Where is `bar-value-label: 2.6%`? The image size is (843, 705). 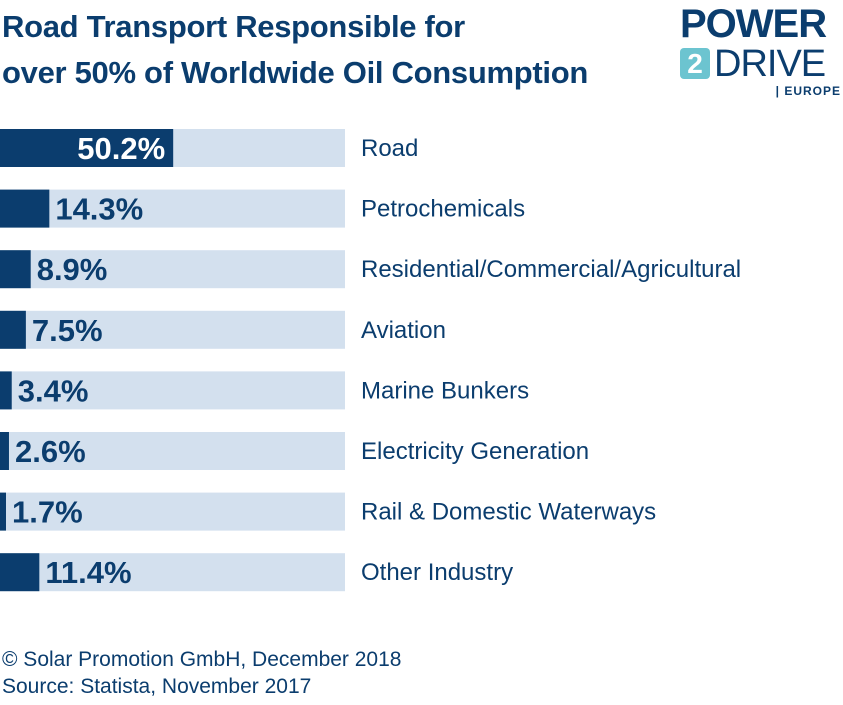 bar-value-label: 2.6% is located at coordinates (50, 451).